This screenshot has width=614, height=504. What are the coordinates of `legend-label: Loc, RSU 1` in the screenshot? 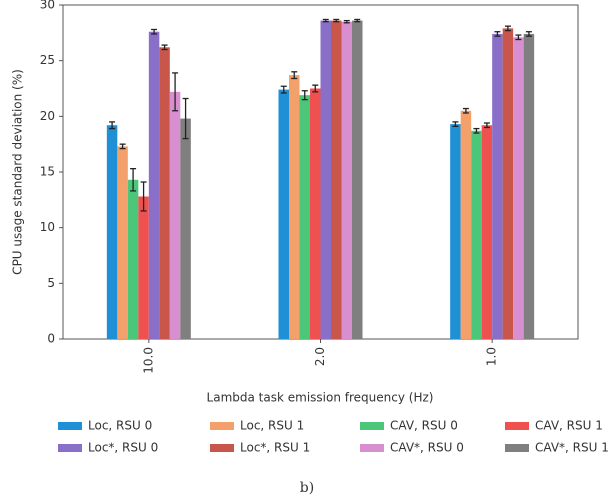 It's located at (272, 426).